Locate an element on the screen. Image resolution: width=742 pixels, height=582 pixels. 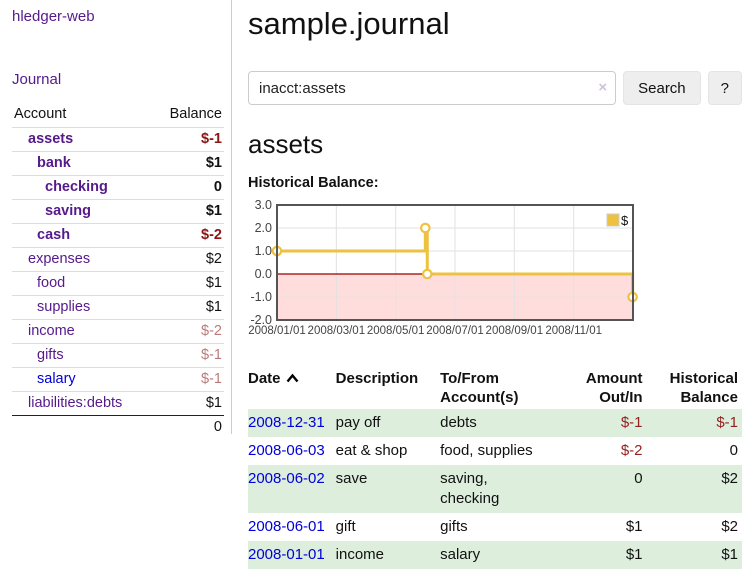
transaction-row: 2008-12-31 pay off debts $-1 $-1 is located at coordinates (495, 423).